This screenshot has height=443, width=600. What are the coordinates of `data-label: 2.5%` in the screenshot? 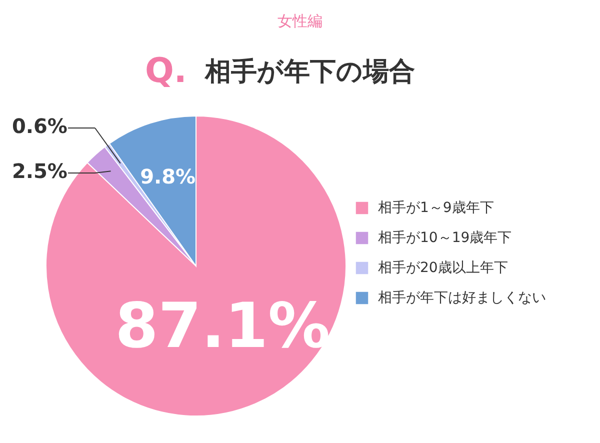 It's located at (40, 171).